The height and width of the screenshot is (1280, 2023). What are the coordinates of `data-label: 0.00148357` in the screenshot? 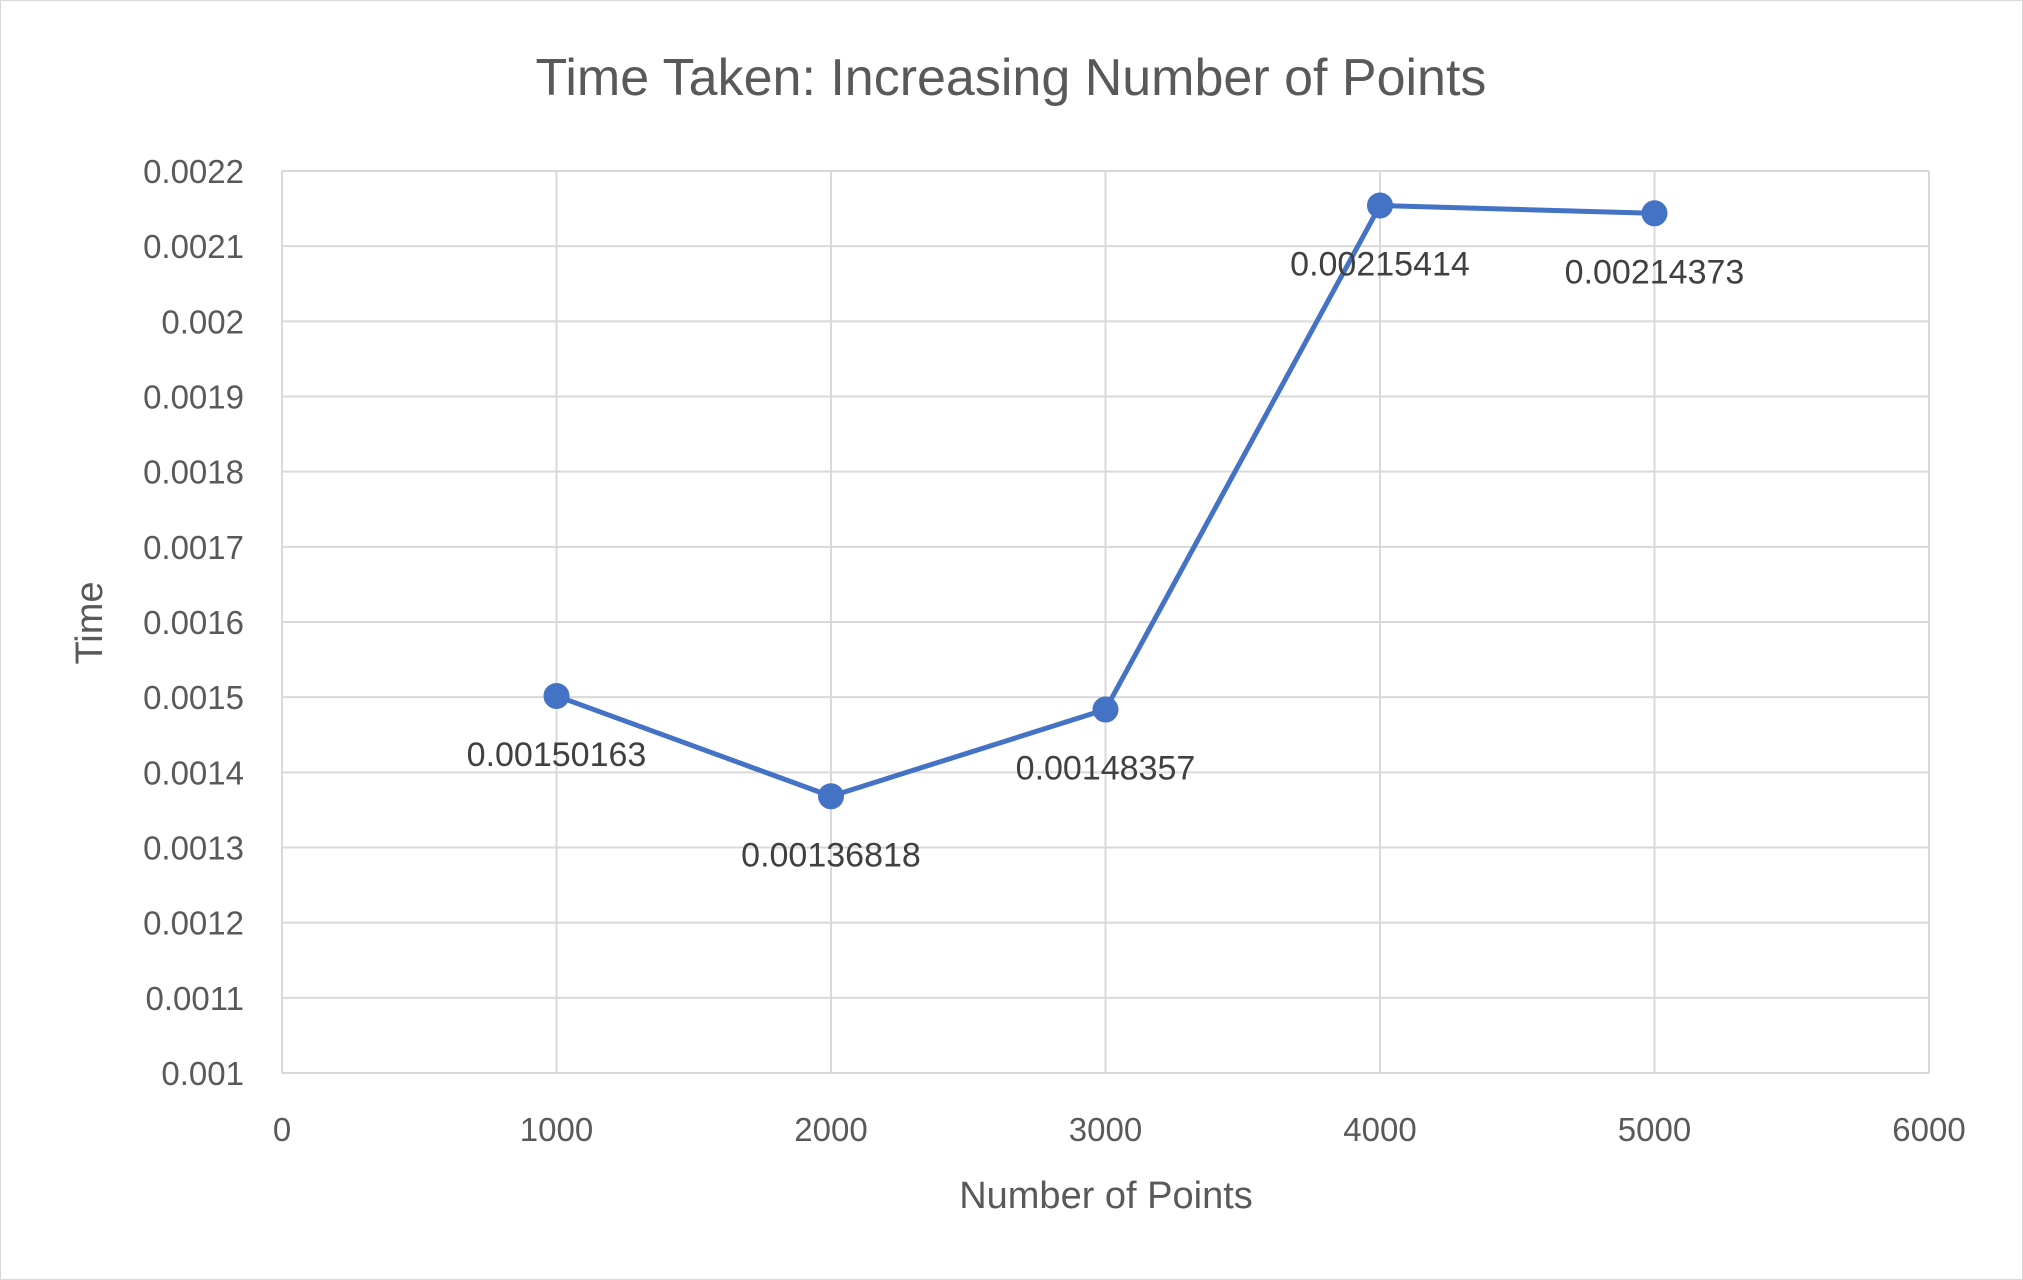 It's located at (1106, 769).